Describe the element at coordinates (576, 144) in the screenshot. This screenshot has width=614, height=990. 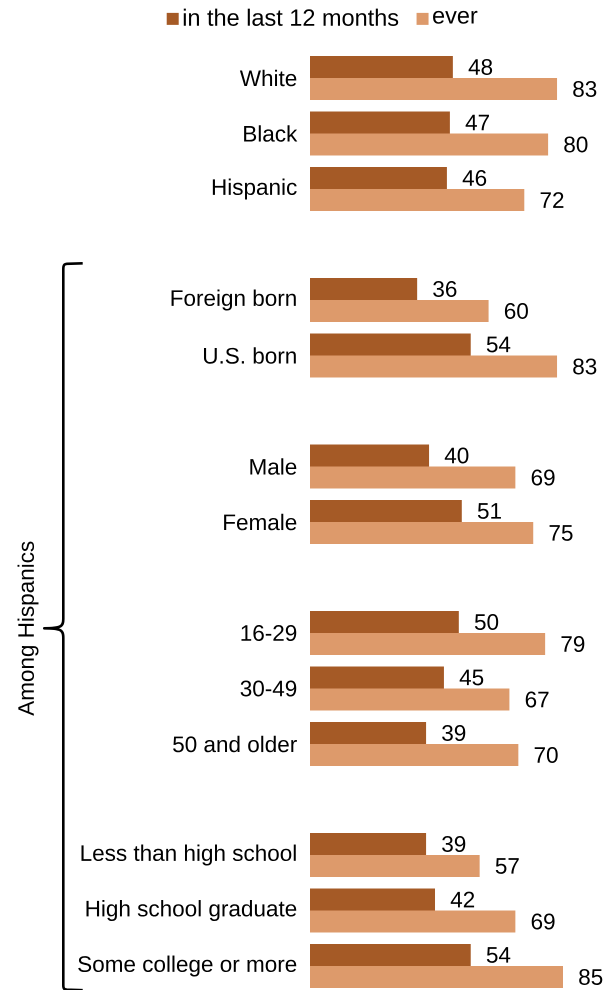
I see `data-label: 80` at that location.